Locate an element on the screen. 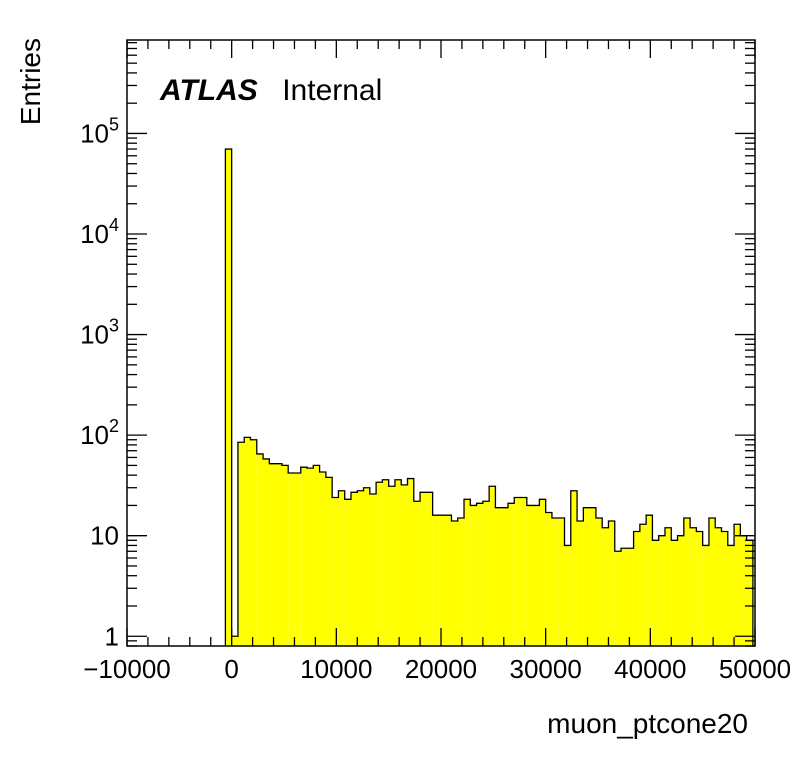  y-tick-label: 10³ is located at coordinates (99, 333).